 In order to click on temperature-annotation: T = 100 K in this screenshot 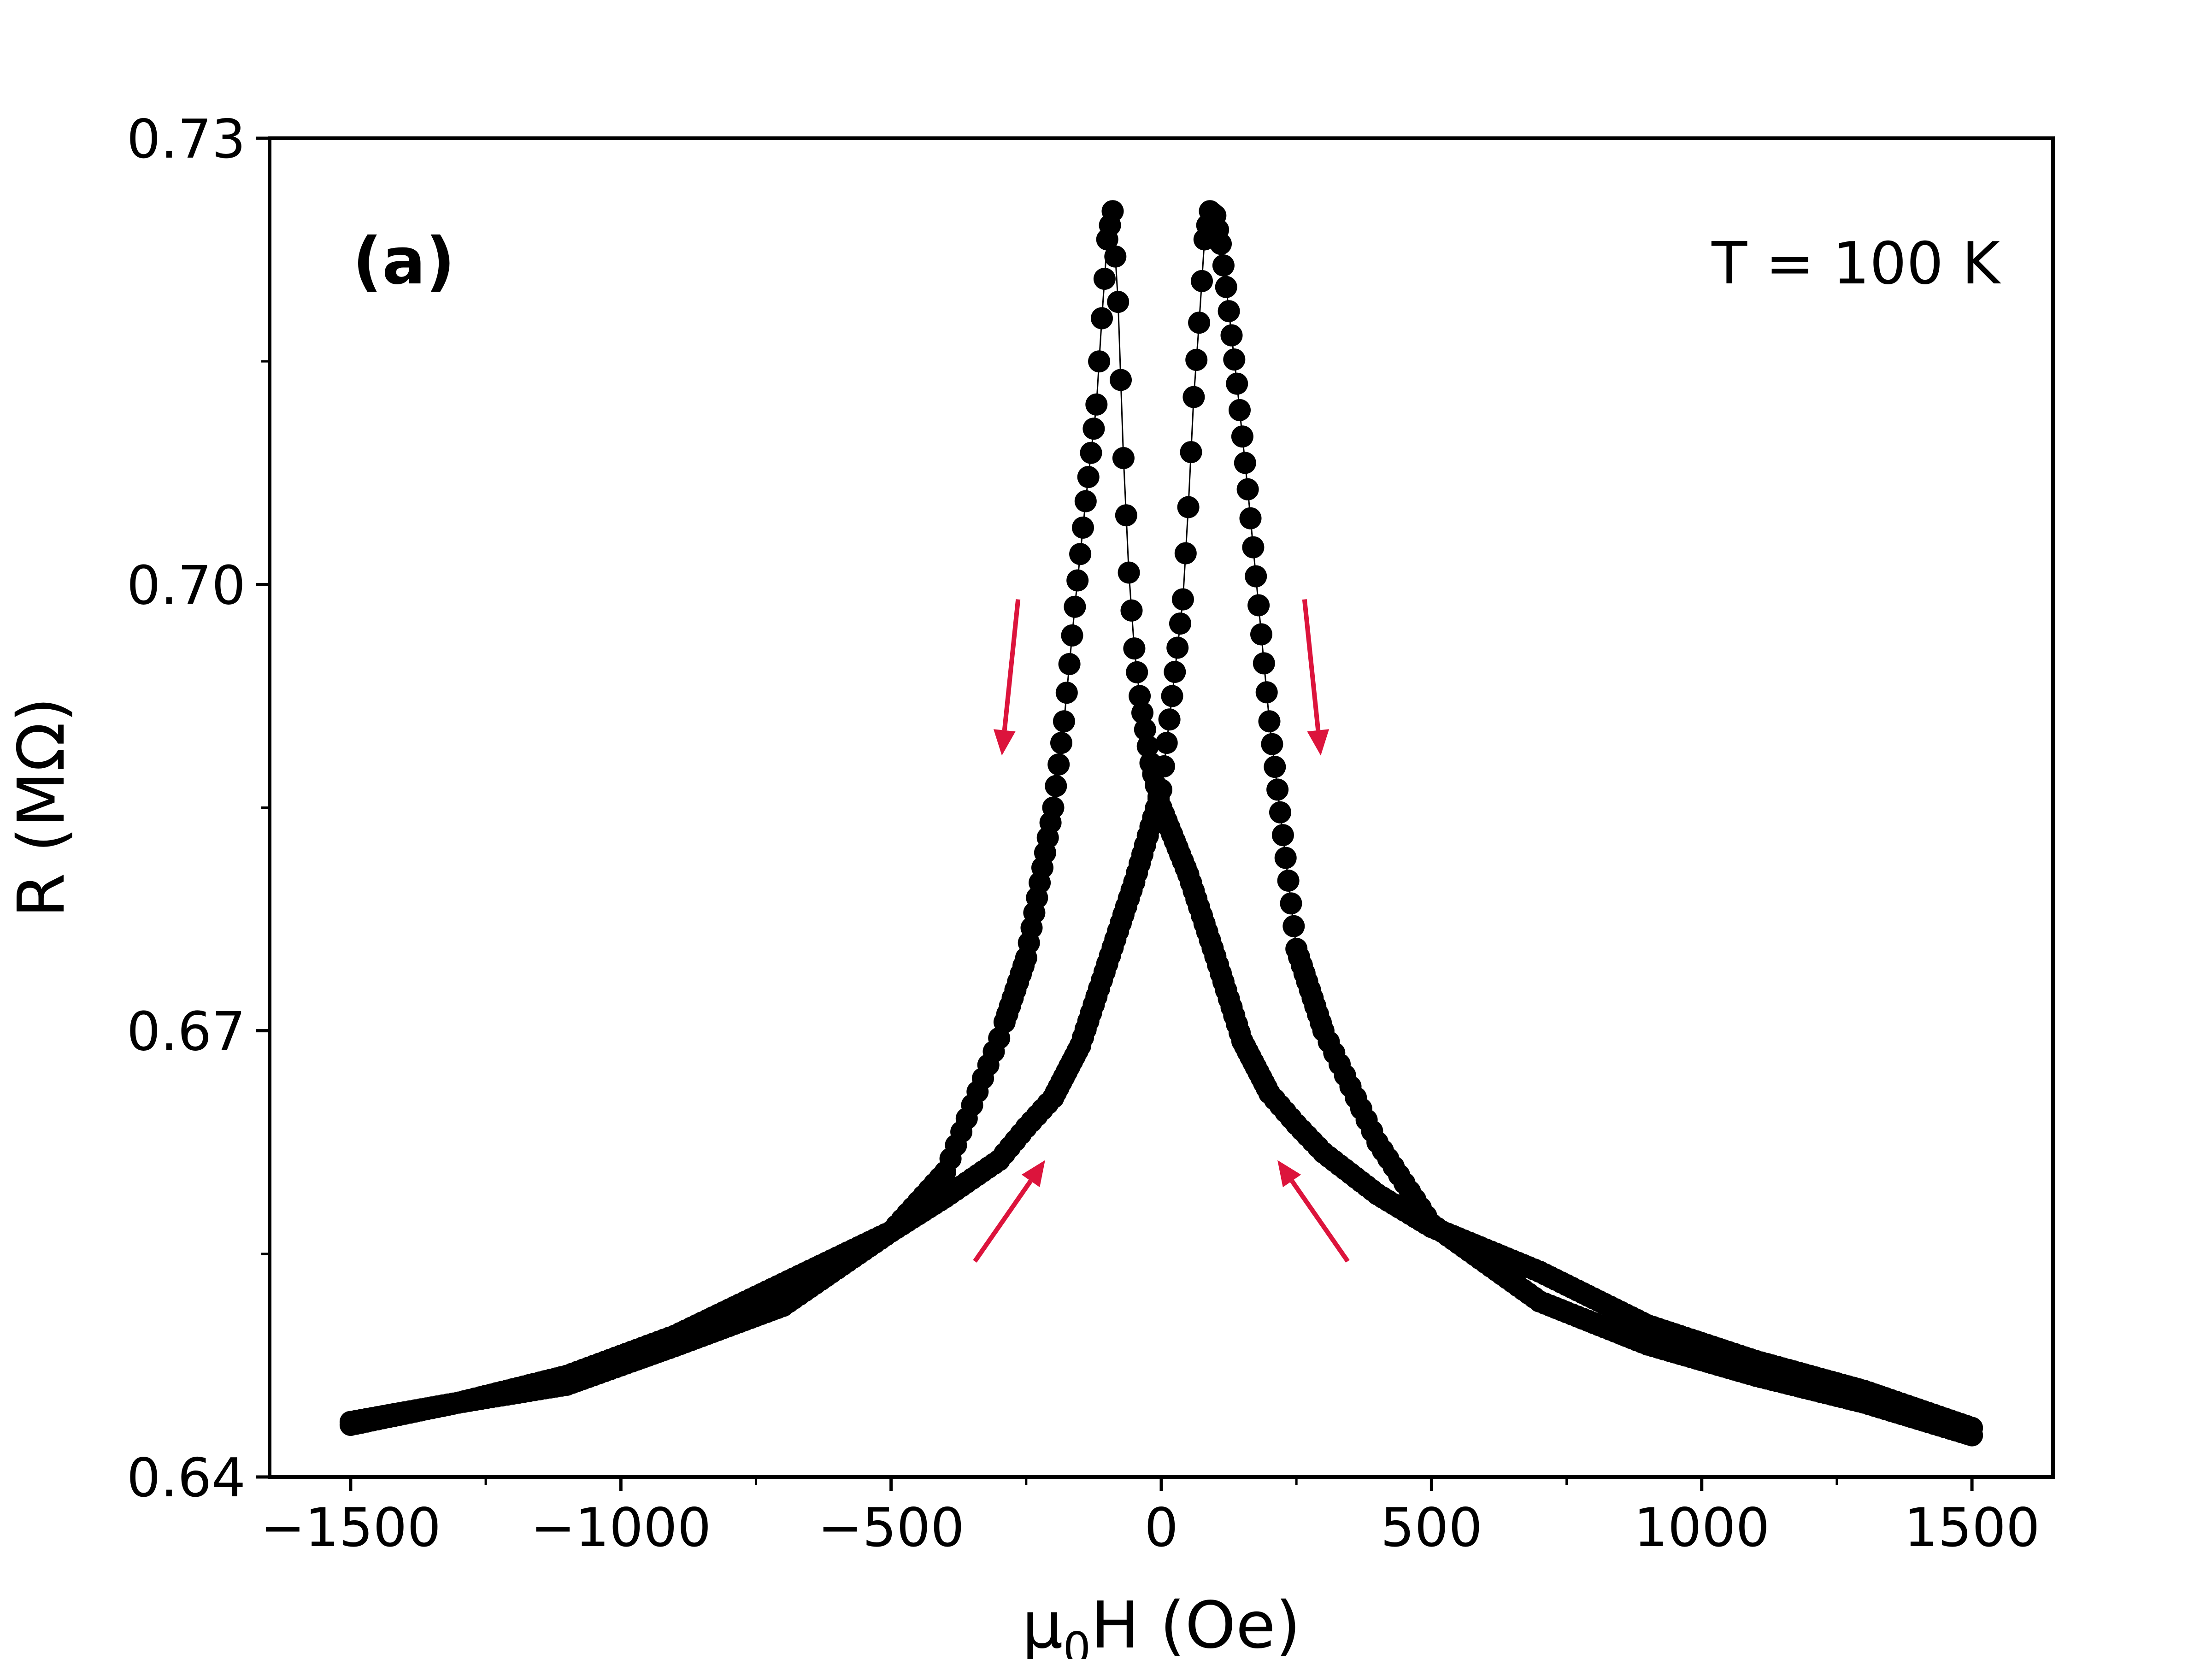, I will do `click(1856, 263)`.